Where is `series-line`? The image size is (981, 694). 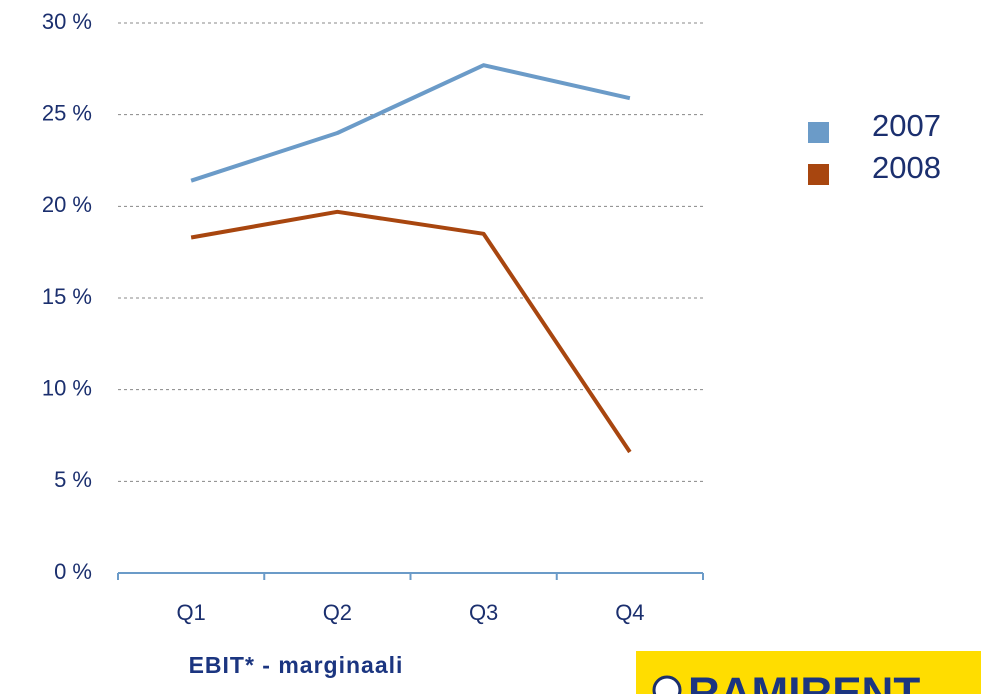 series-line is located at coordinates (410, 123).